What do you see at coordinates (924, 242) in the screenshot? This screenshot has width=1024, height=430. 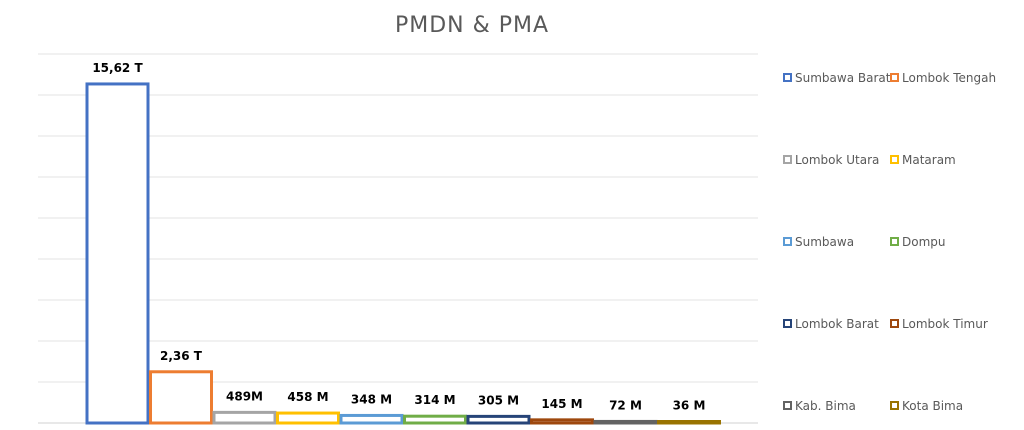 I see `legend-label-5: Dompu` at bounding box center [924, 242].